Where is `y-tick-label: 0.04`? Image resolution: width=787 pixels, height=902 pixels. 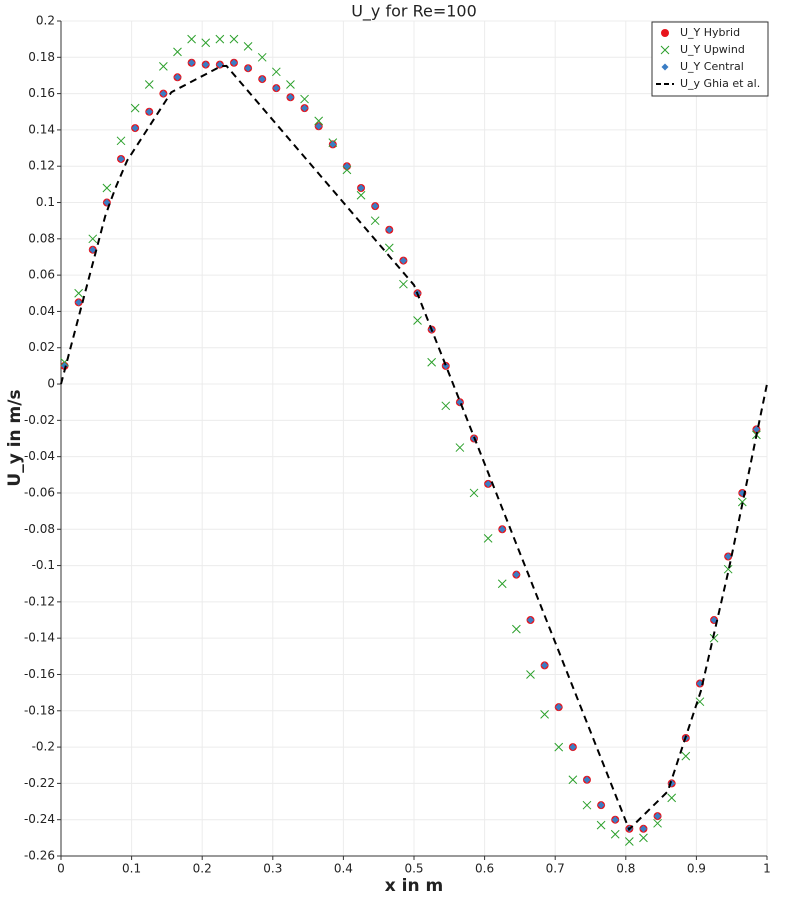
y-tick-label: 0.04 is located at coordinates (41, 311).